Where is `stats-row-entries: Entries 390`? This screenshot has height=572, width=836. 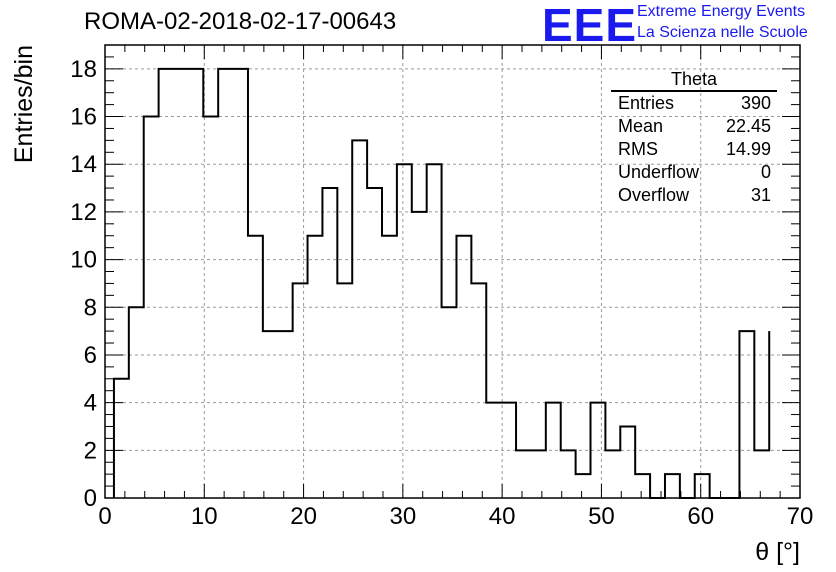 stats-row-entries: Entries 390 is located at coordinates (694, 103).